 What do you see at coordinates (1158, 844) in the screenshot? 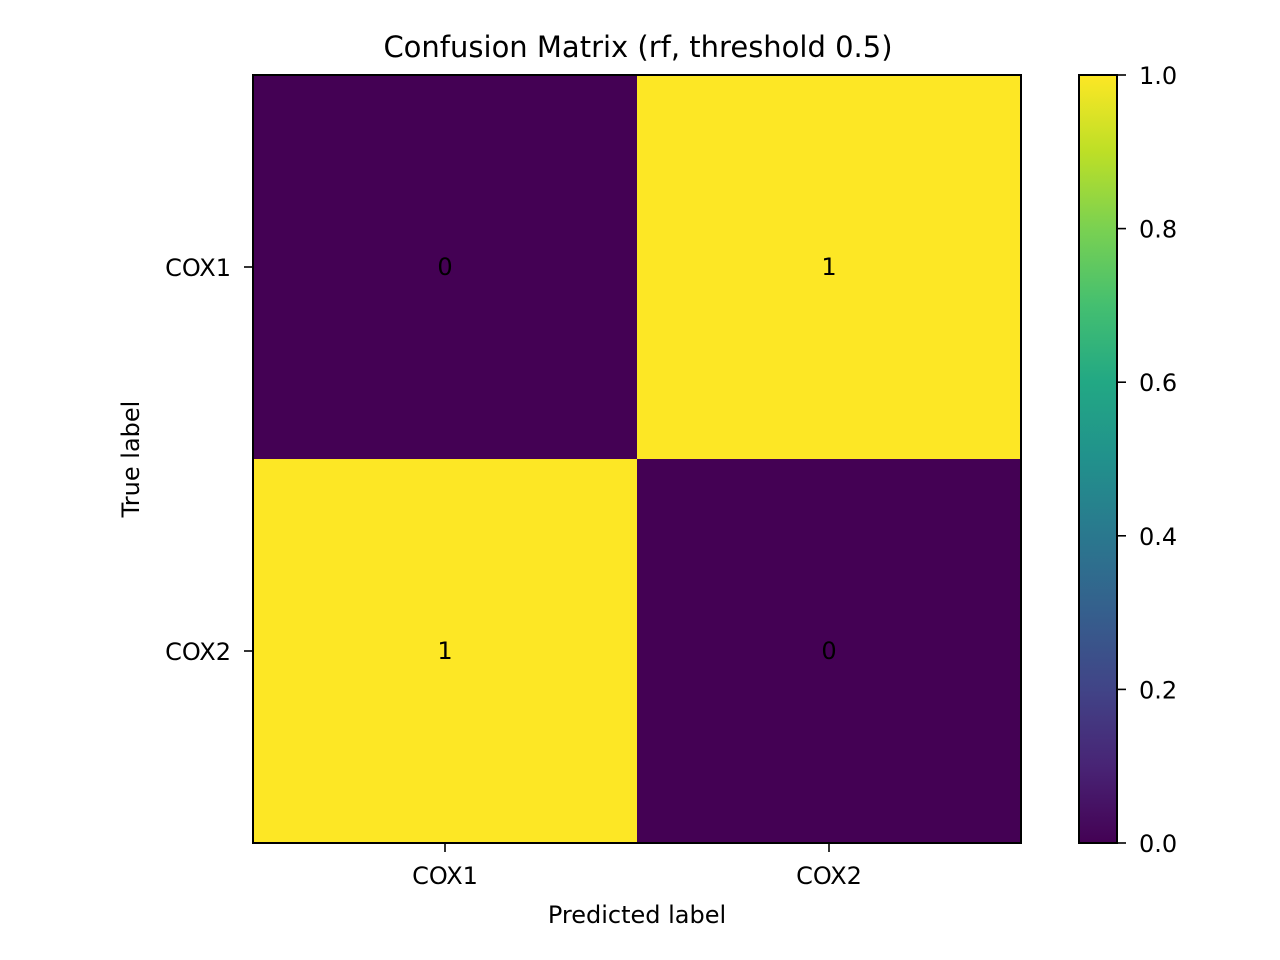
I see `colorbar-tick-label: 0.0` at bounding box center [1158, 844].